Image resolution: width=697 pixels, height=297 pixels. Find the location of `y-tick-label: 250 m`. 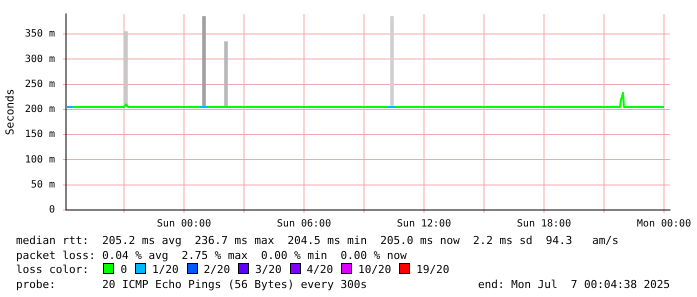

y-tick-label: 250 m is located at coordinates (39, 84).